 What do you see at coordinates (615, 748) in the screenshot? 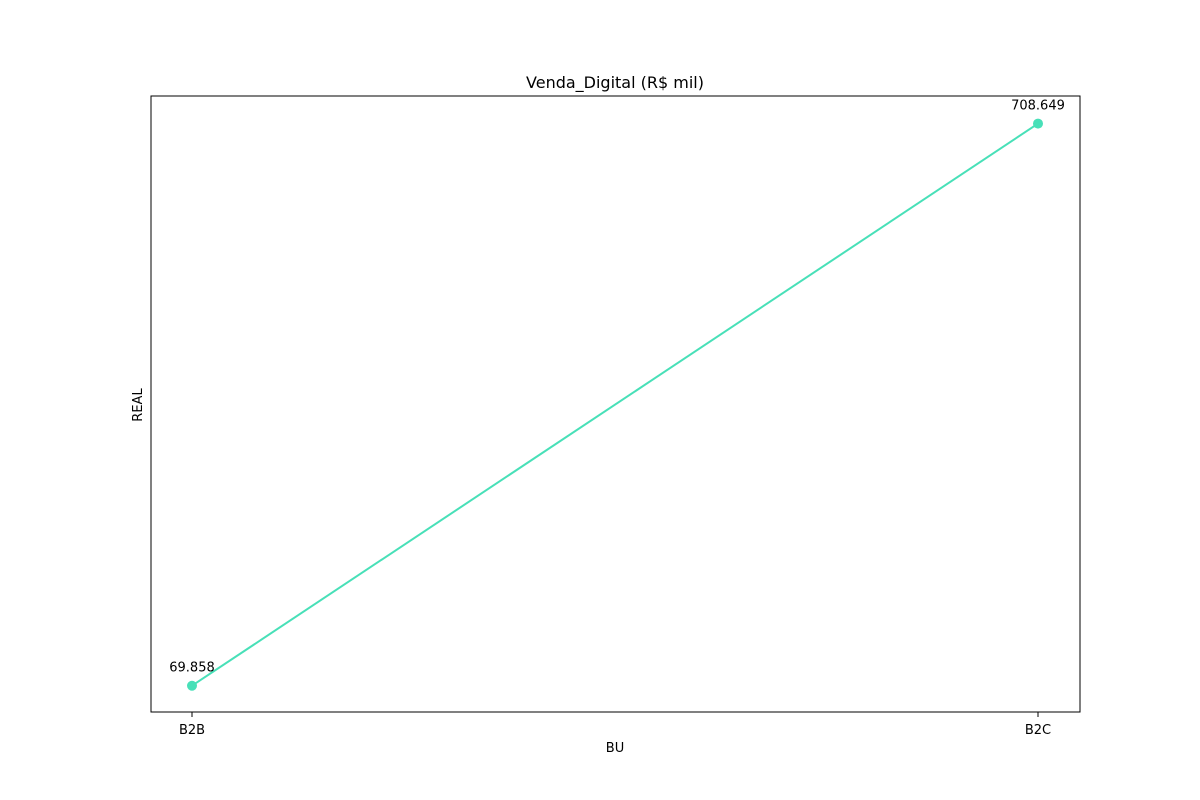
I see `x-axis-label: BU` at bounding box center [615, 748].